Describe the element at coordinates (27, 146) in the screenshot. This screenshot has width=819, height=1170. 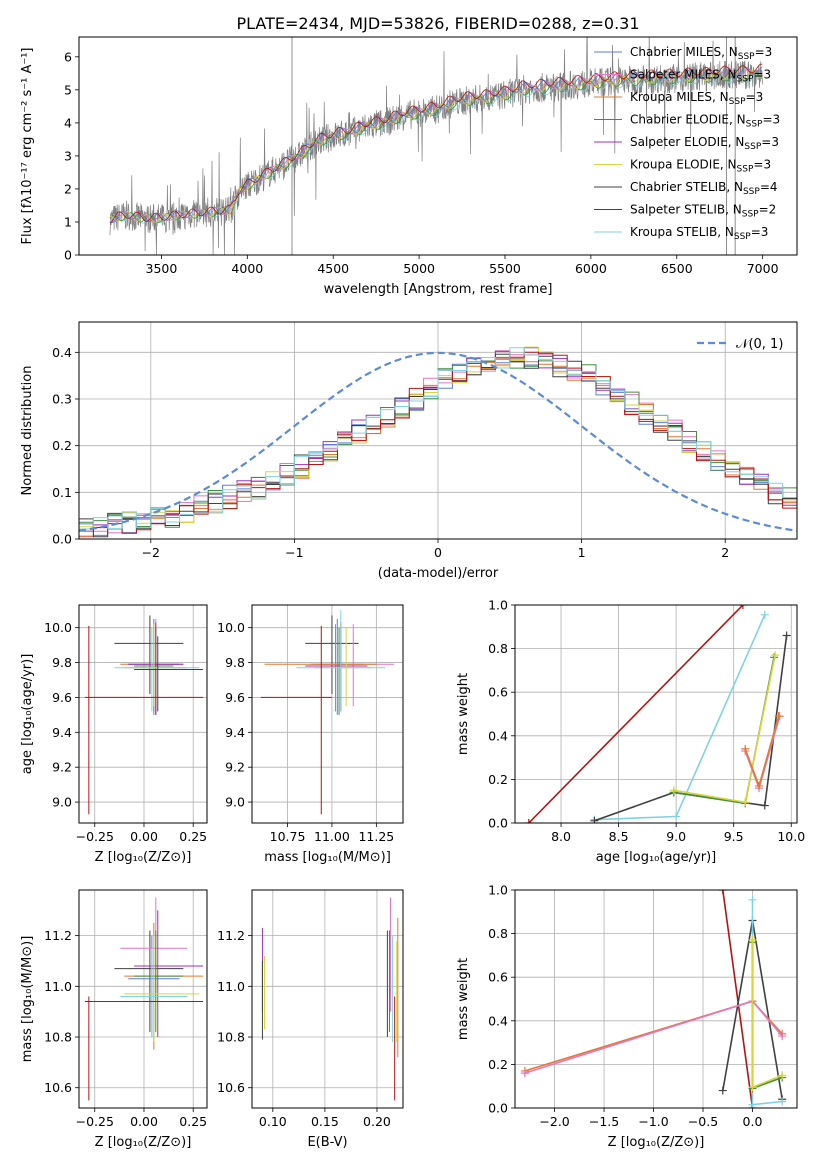
I see `y-axis-label: Flux [fλ10⁻¹⁷ erg cm⁻² s⁻¹ A⁻¹]` at that location.